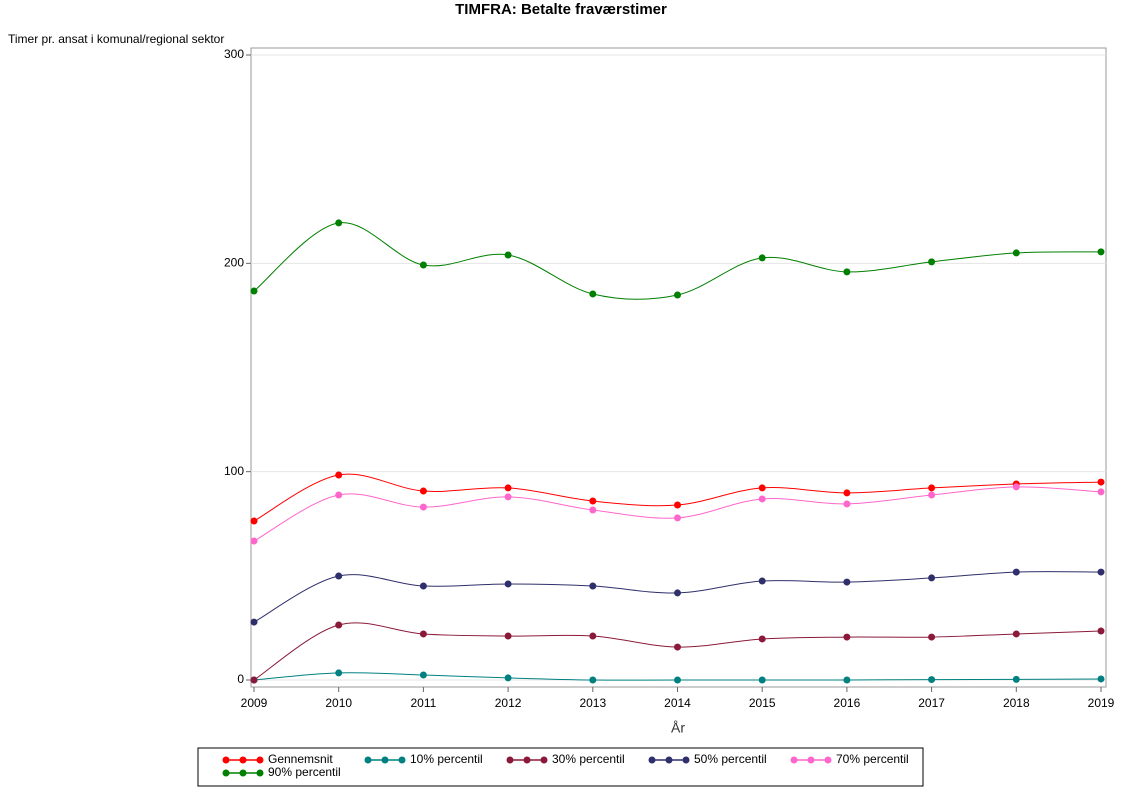 This screenshot has height=793, width=1122. I want to click on x-tick-label: 2013, so click(592, 703).